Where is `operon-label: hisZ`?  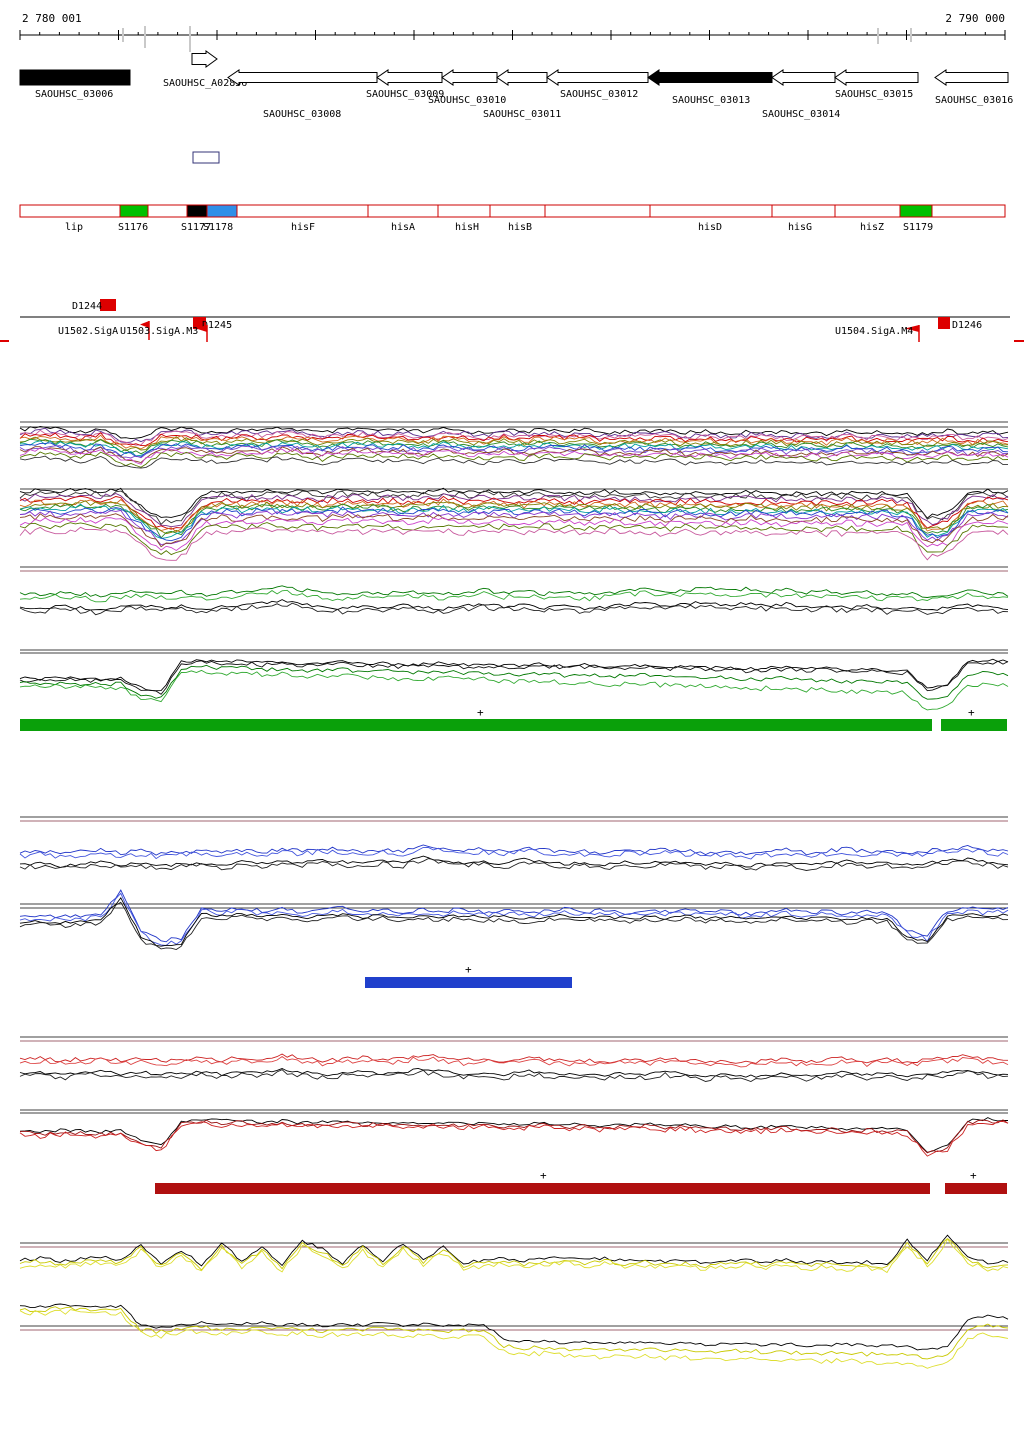
operon-label: hisZ is located at coordinates (872, 227).